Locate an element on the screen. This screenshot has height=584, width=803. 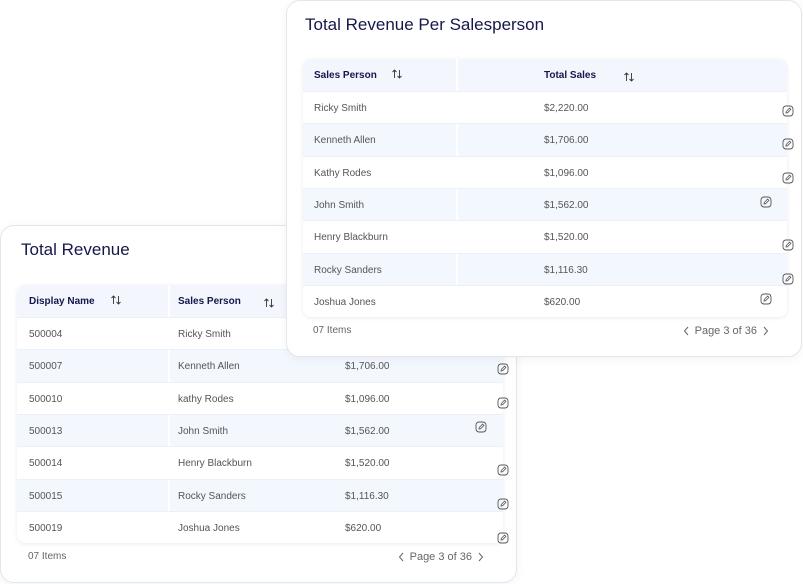
table-cell: $2,220.00 is located at coordinates (566, 108).